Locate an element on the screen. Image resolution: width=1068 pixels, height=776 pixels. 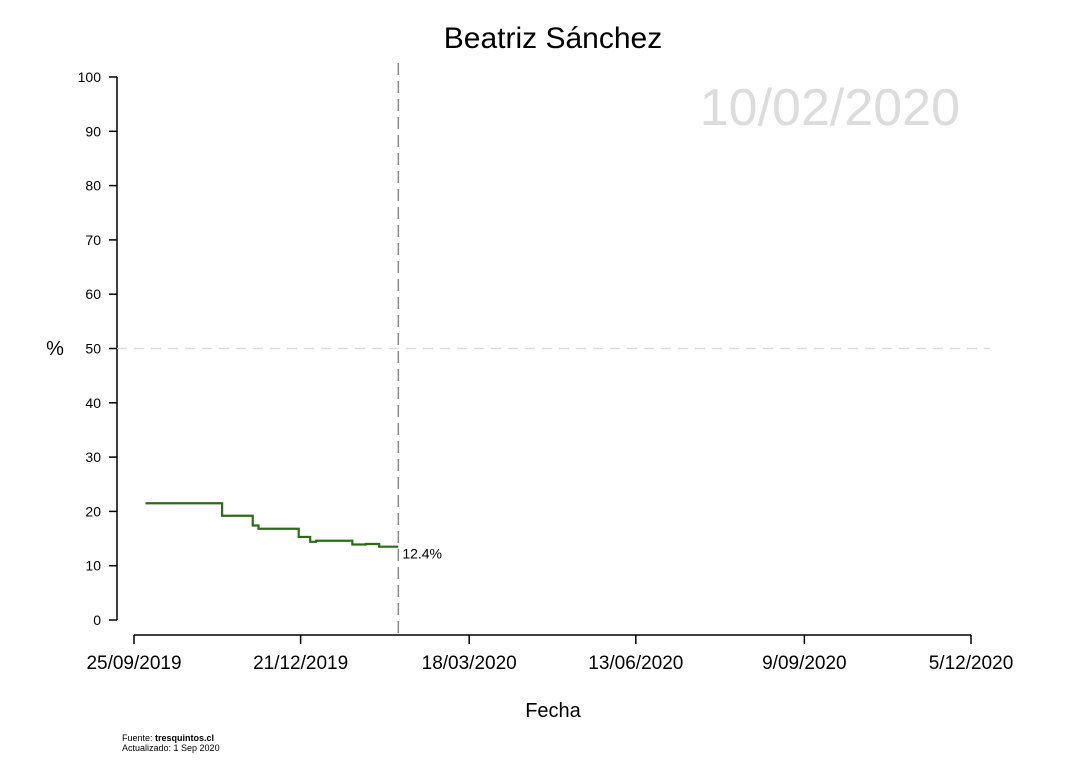
series-line is located at coordinates (272, 525).